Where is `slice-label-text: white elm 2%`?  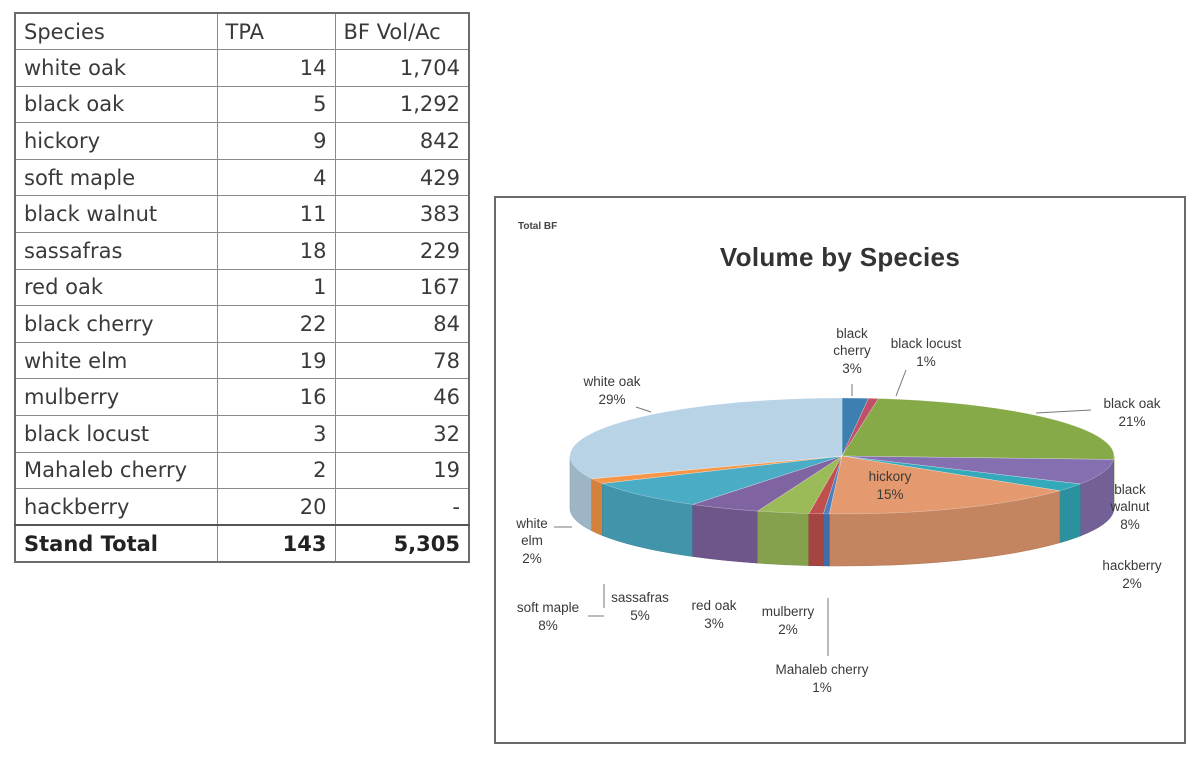 slice-label-text: white elm 2% is located at coordinates (531, 541).